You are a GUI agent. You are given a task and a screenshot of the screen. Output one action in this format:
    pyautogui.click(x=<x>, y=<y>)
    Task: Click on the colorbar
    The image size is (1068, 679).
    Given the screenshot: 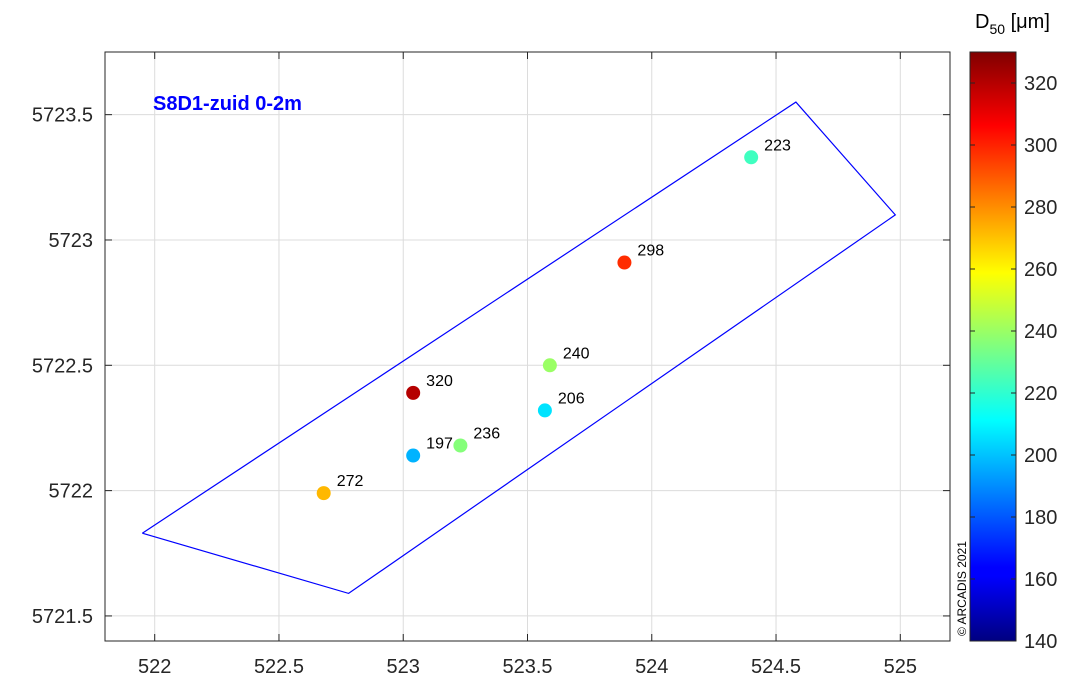 What is the action you would take?
    pyautogui.click(x=993, y=346)
    